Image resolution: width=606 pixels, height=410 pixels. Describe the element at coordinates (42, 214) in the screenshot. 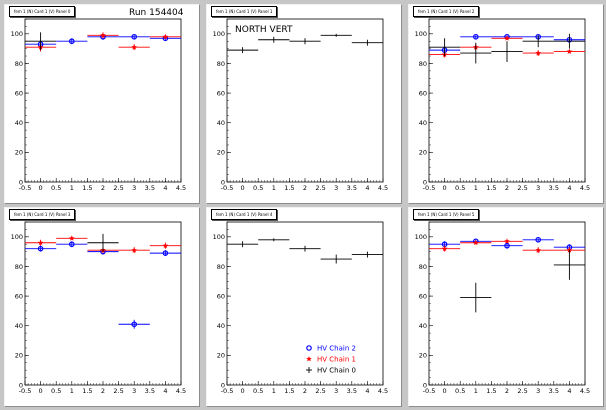

I see `pad-title: fem 1 (N) Card 1 (V) Panel 3` at that location.